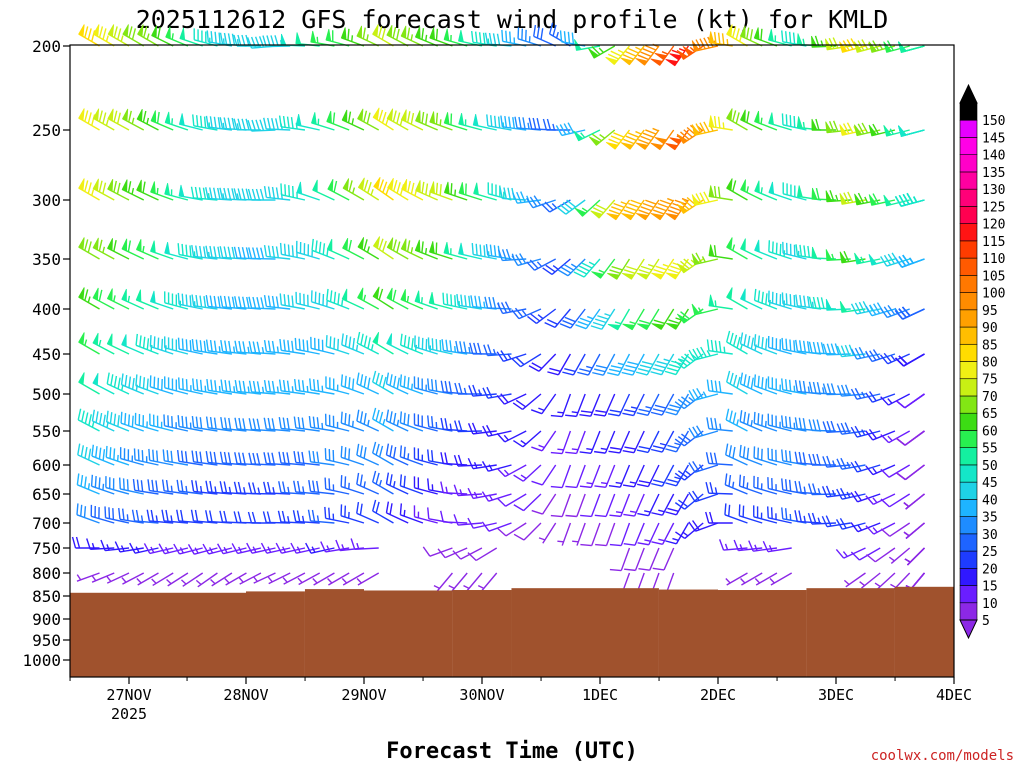 The image size is (1024, 768). I want to click on x-tick-label: 29NOV, so click(363, 695).